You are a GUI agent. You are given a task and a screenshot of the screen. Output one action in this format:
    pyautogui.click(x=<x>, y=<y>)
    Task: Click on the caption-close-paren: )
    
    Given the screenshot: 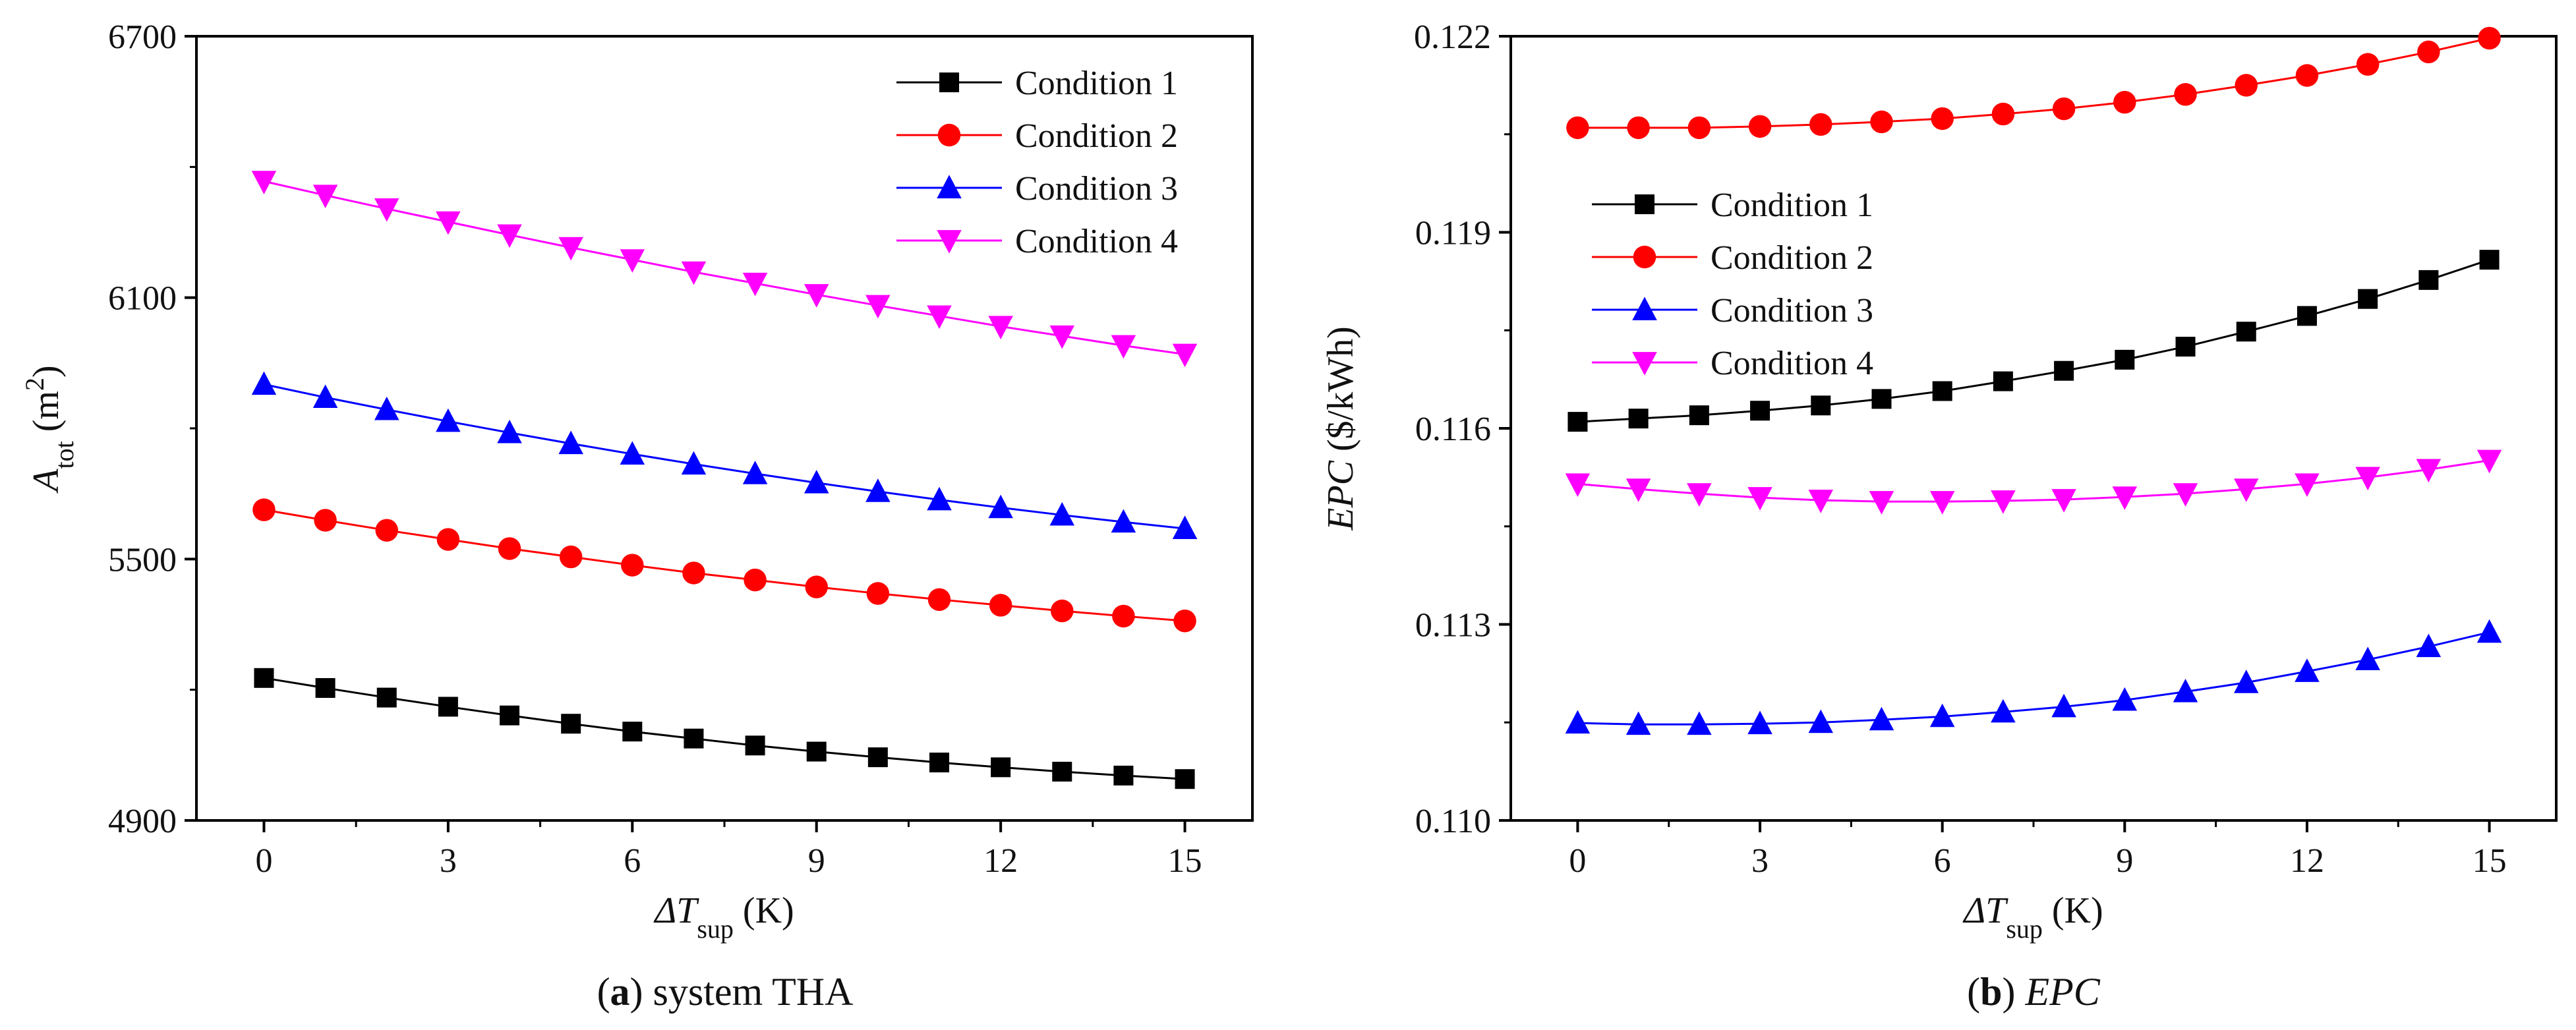 What is the action you would take?
    pyautogui.click(x=637, y=992)
    